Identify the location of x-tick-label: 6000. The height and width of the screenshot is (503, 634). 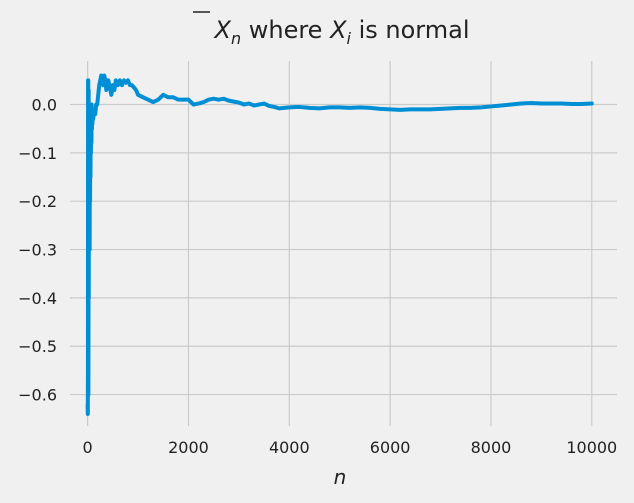
(390, 447).